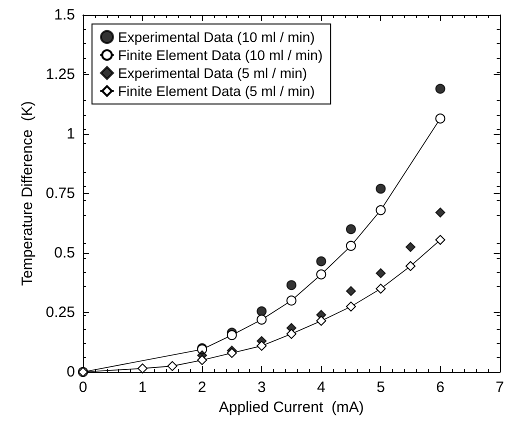 The width and height of the screenshot is (507, 438). Describe the element at coordinates (291, 407) in the screenshot. I see `x-axis-title: Applied Current (mA)` at that location.